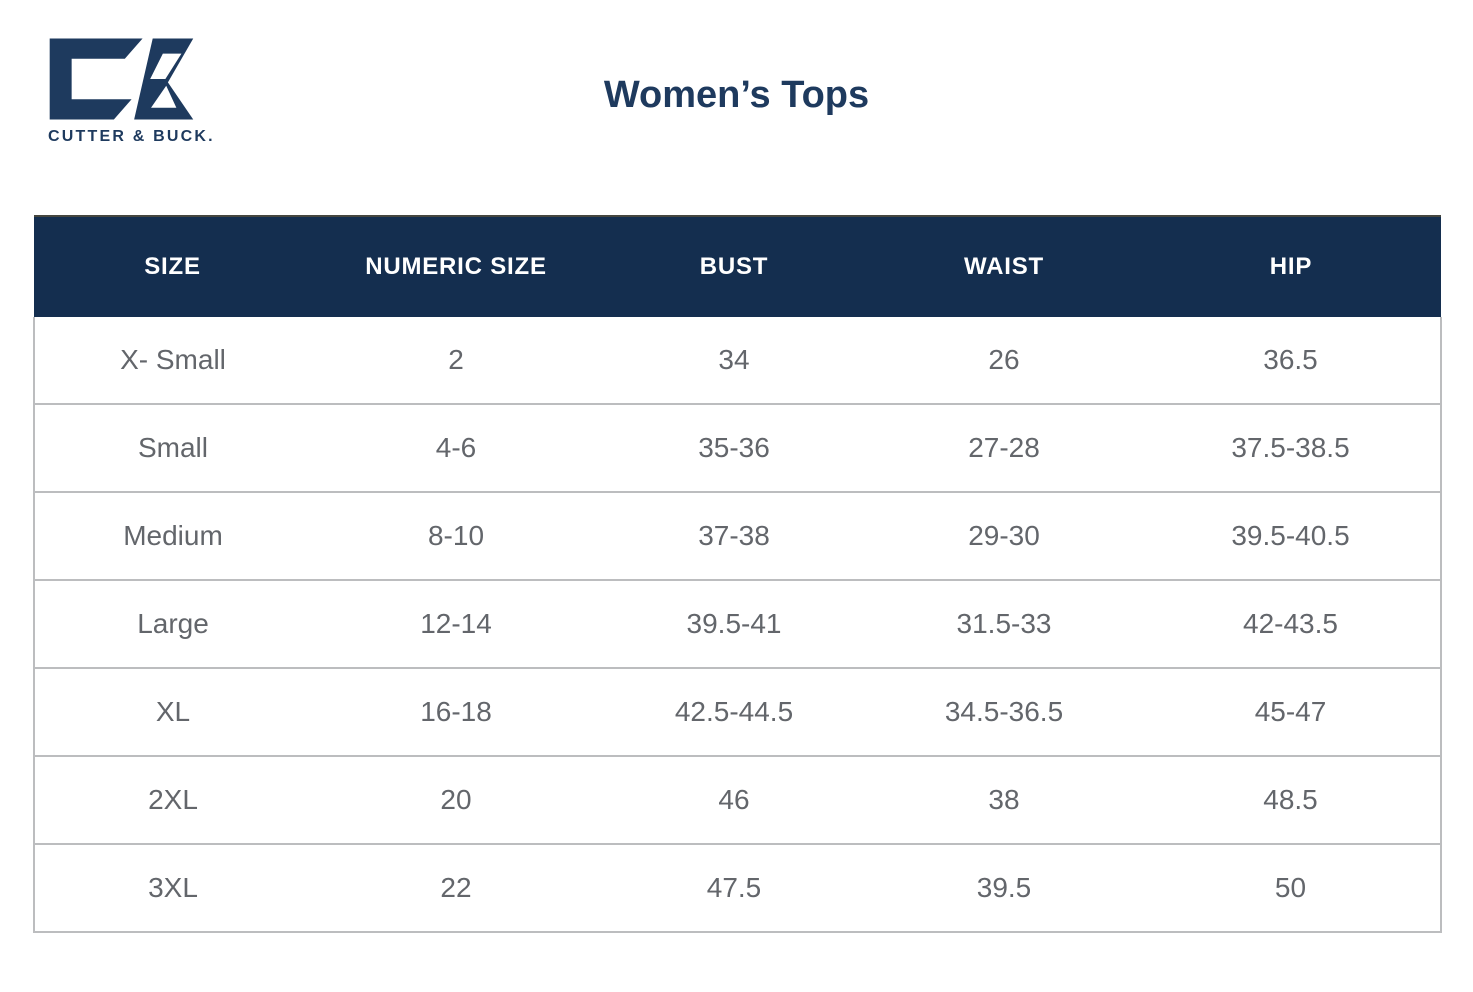 The image size is (1473, 992). Describe the element at coordinates (131, 136) in the screenshot. I see `brand-wordmark: CUTTER & BUCK.` at that location.